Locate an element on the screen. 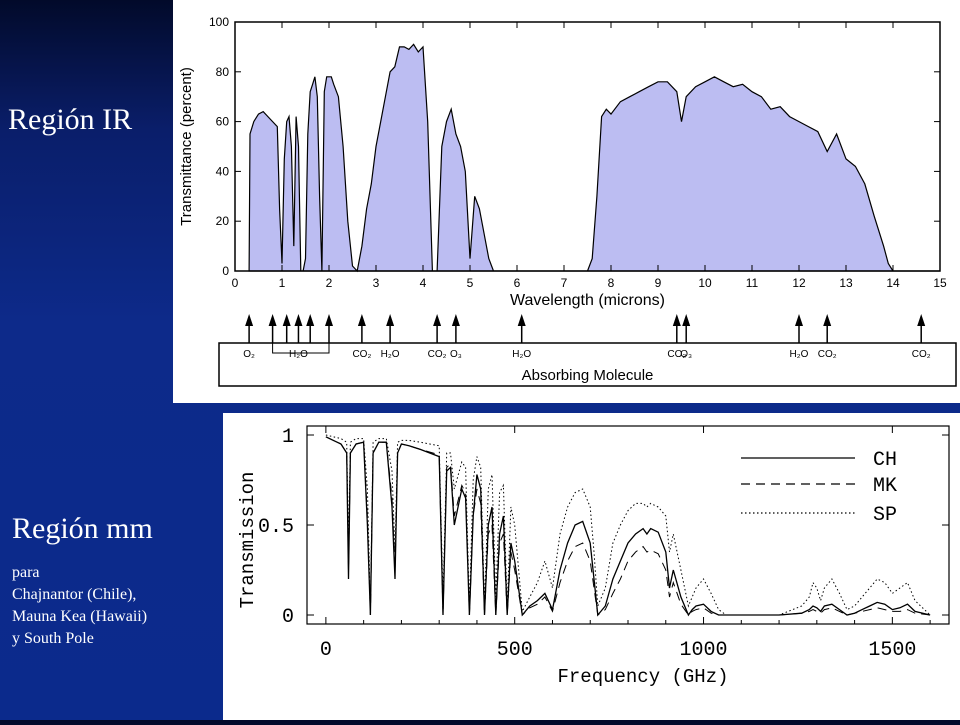  x-tick-label: 6 is located at coordinates (517, 283).